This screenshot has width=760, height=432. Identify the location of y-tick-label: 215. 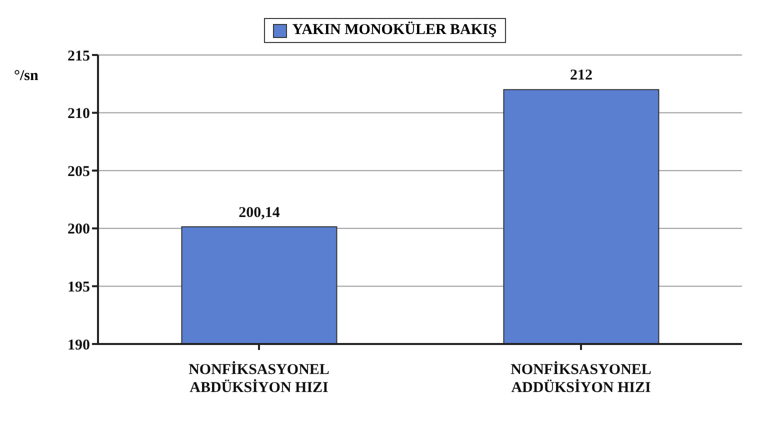
(79, 56).